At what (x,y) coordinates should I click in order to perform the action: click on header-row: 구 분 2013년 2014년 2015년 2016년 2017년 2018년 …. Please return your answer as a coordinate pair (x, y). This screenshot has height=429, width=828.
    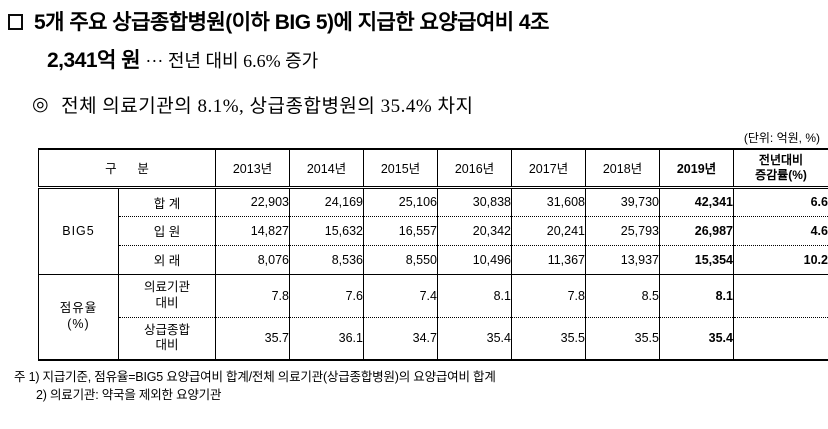
    Looking at the image, I should click on (433, 169).